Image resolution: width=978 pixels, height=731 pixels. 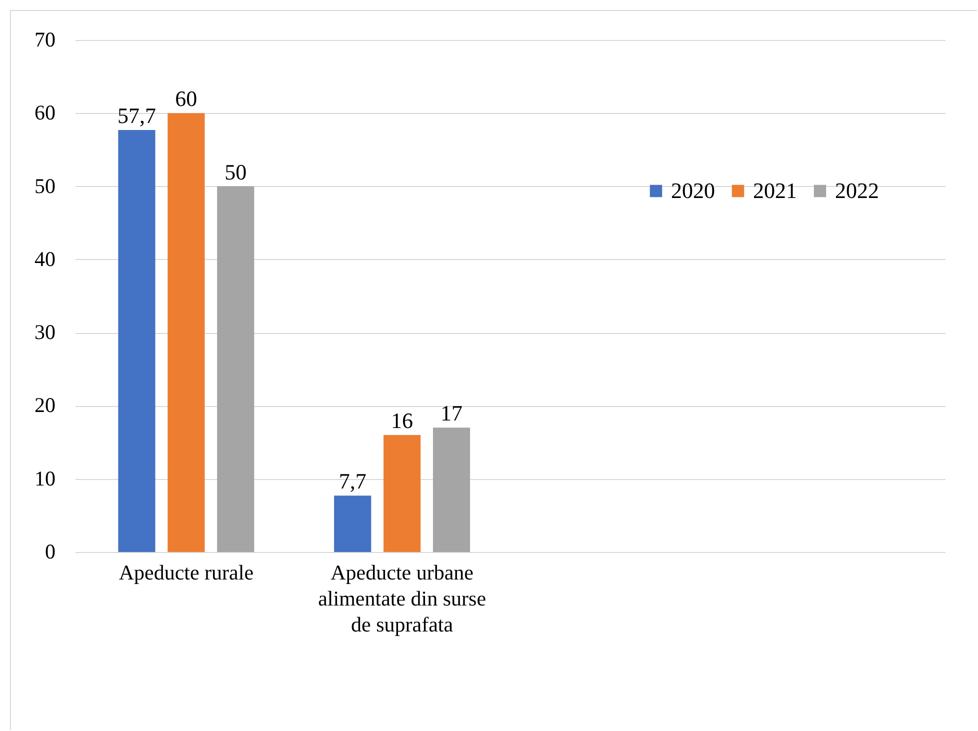 I want to click on data-label: 7,7, so click(x=352, y=481).